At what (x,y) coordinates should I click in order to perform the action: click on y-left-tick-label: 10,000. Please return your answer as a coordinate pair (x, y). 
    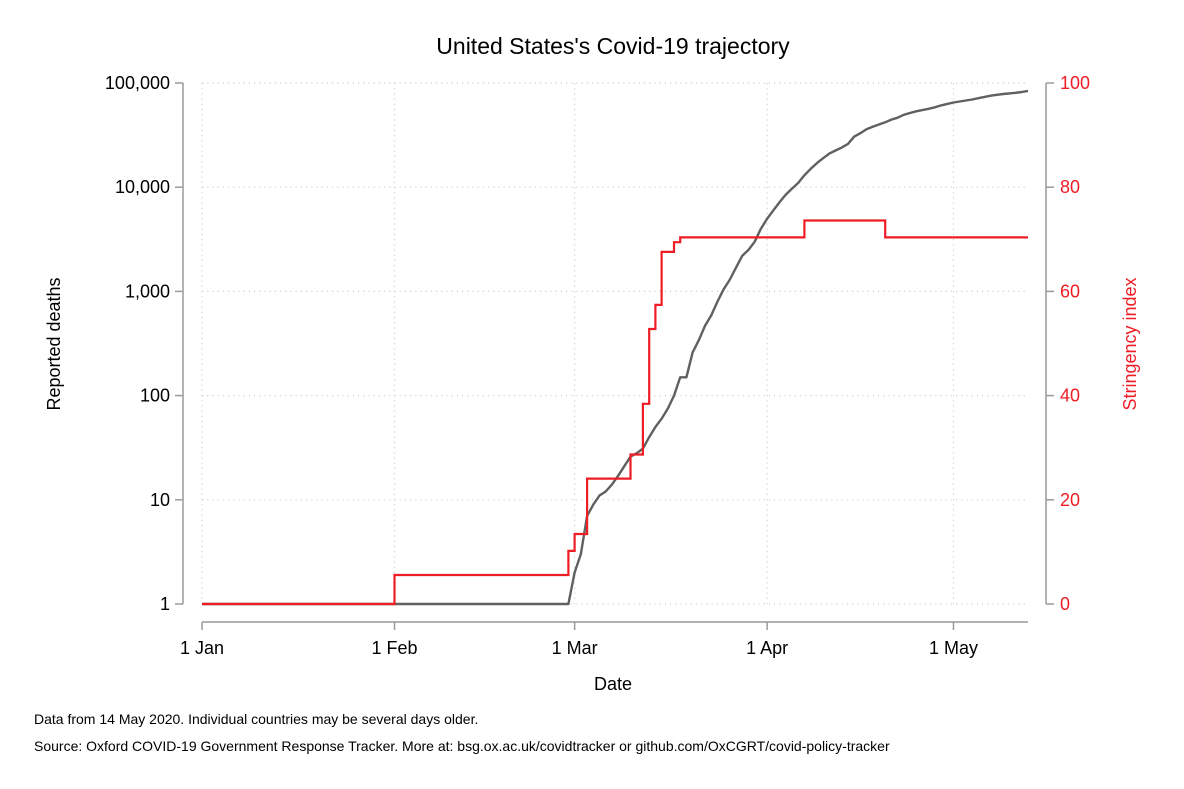
    Looking at the image, I should click on (142, 187).